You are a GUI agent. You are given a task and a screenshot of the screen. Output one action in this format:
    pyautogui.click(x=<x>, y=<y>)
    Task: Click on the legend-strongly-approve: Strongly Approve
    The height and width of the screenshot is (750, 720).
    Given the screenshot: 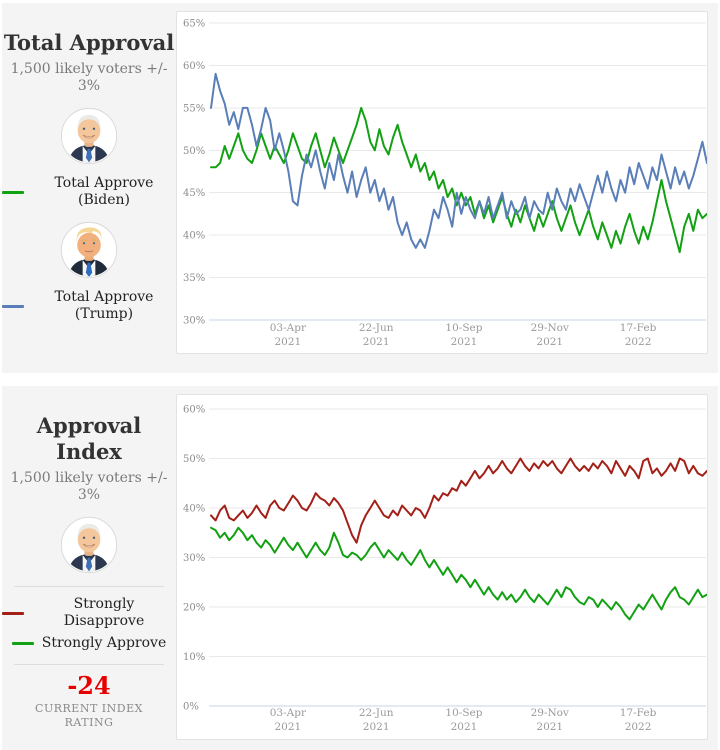 What is the action you would take?
    pyautogui.click(x=89, y=643)
    